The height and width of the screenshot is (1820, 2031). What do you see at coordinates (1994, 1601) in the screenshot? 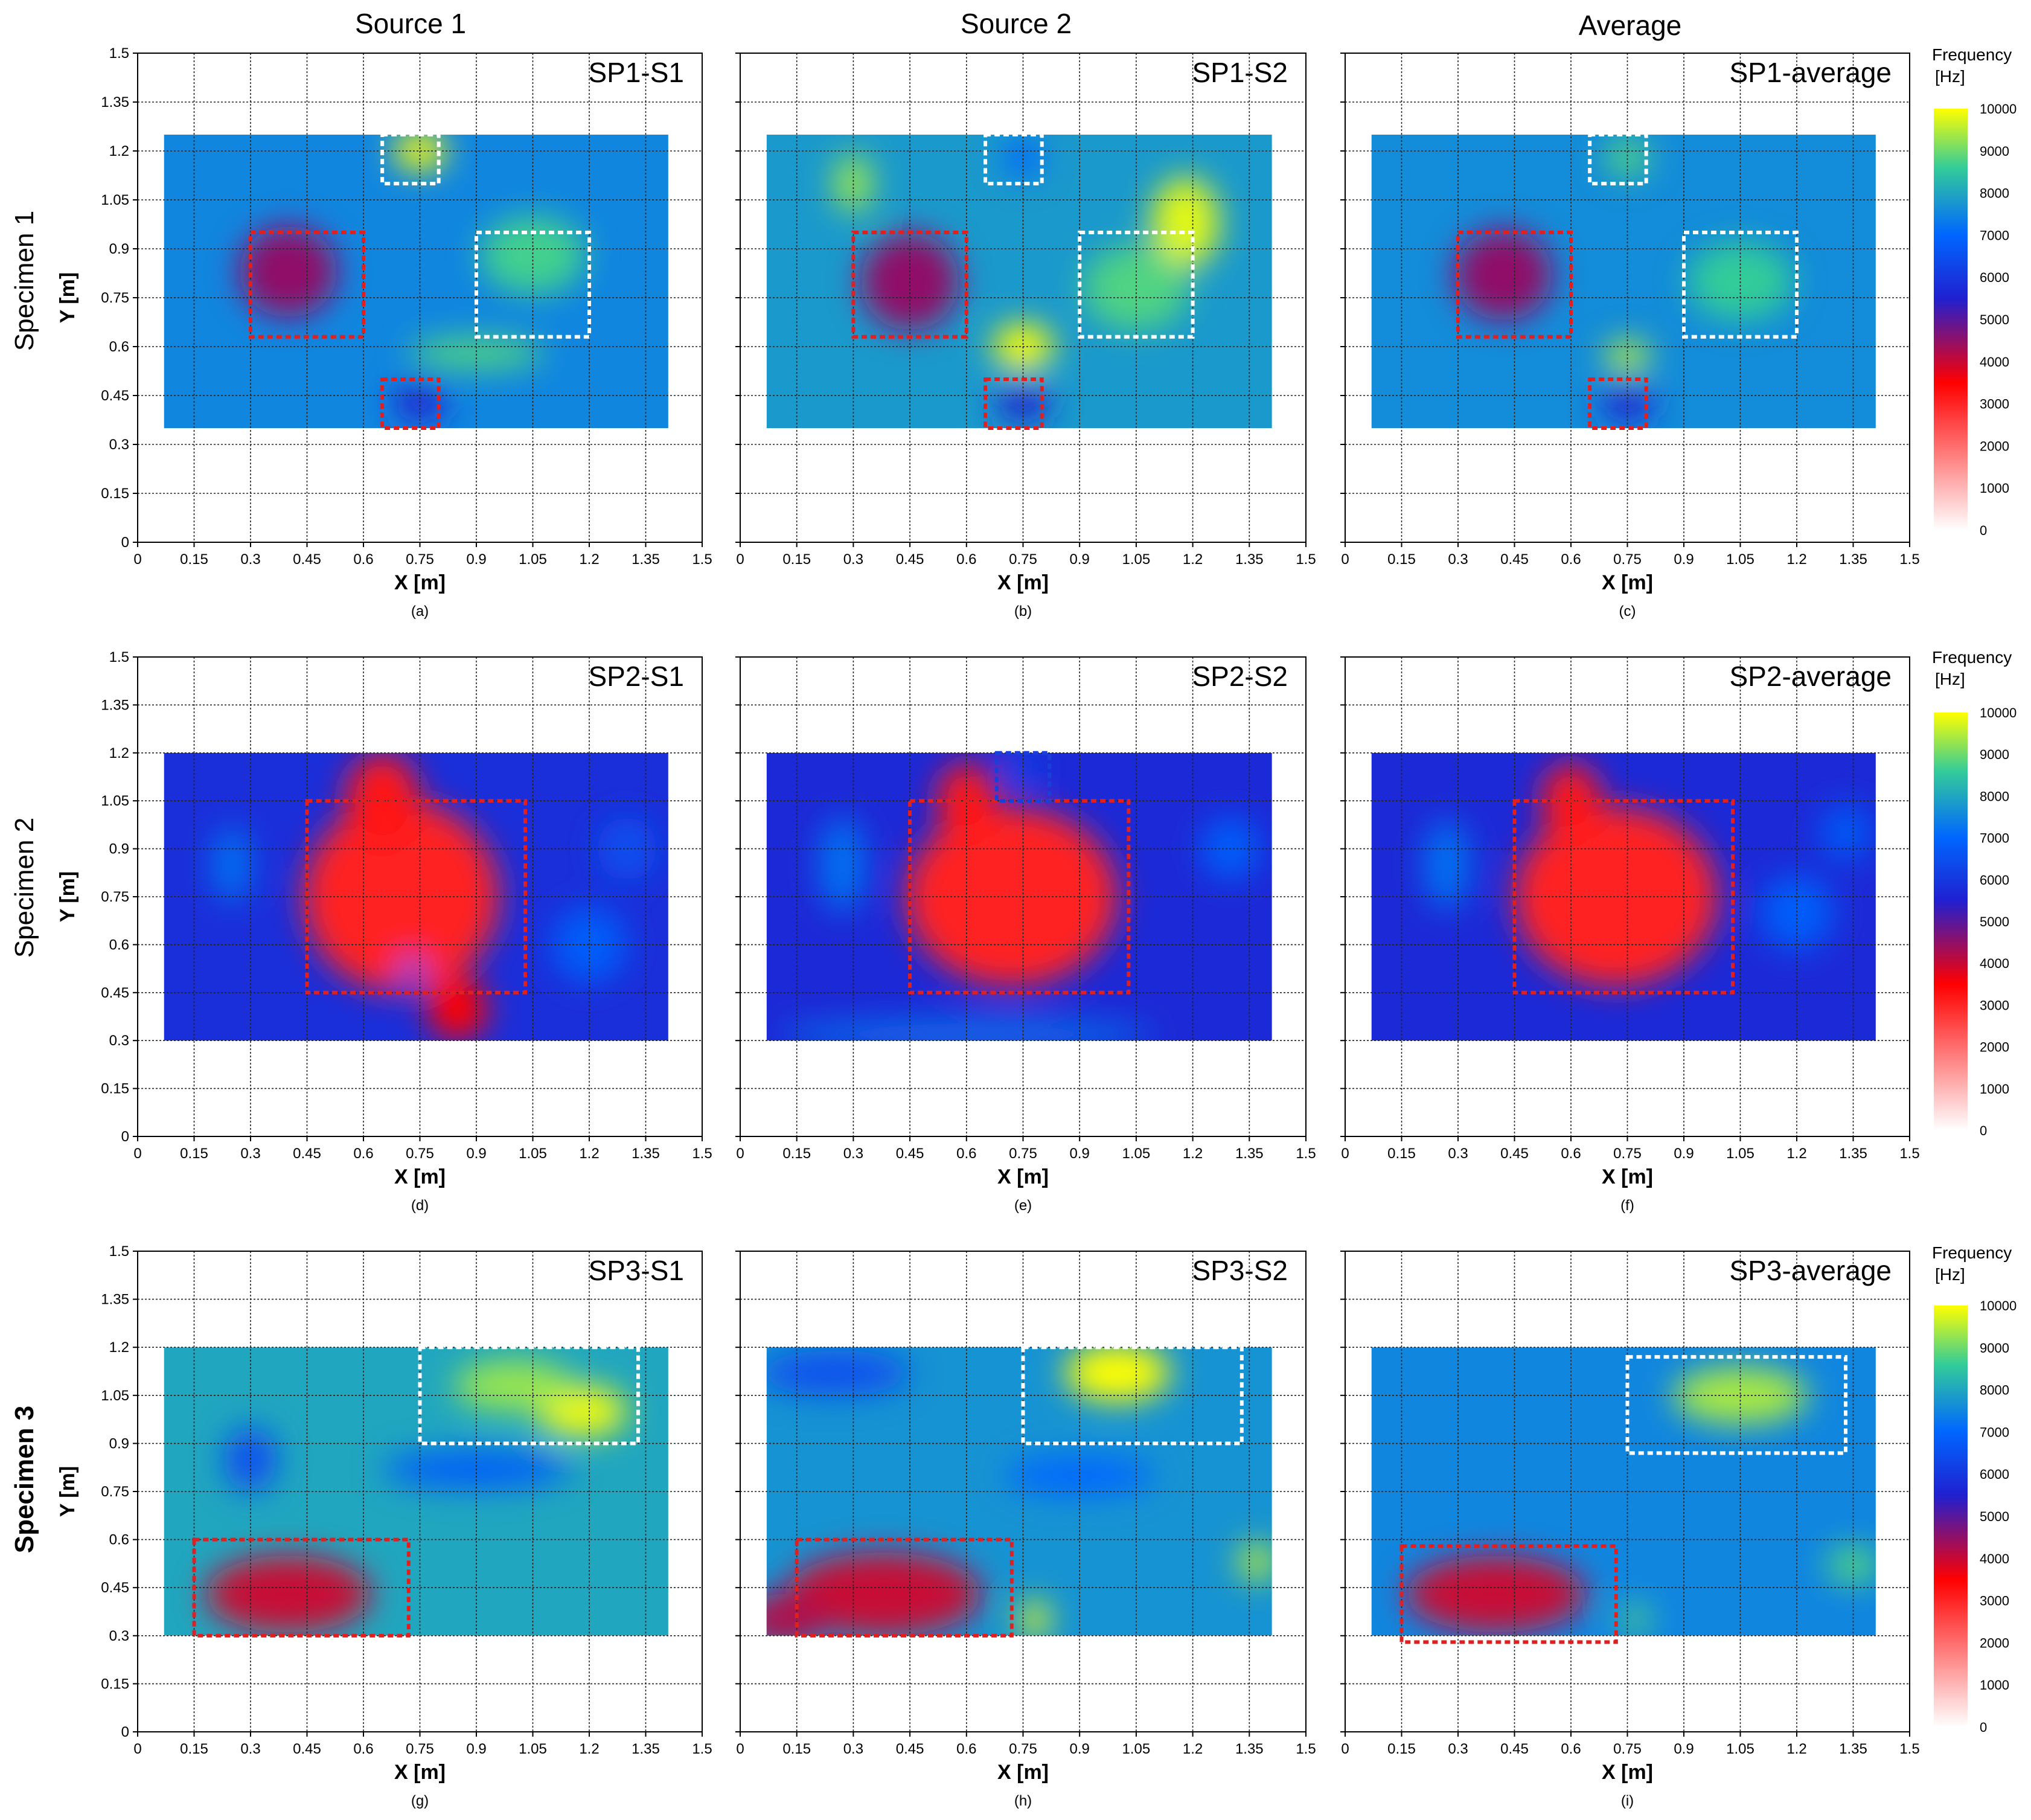
I see `colorbar-tick-label: 3000` at bounding box center [1994, 1601].